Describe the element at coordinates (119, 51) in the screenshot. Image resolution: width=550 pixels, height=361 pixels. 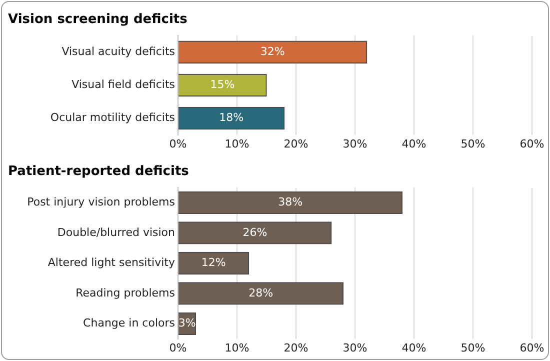
I see `y-tick-label: Visual acuity deficits` at that location.